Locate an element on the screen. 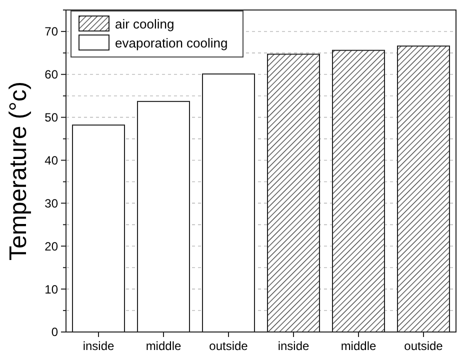  legend-label: air cooling is located at coordinates (144, 24).